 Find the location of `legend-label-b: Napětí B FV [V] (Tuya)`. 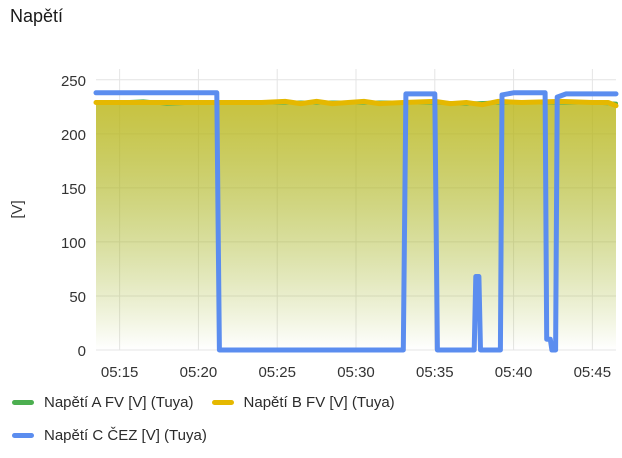

legend-label-b: Napětí B FV [V] (Tuya) is located at coordinates (319, 402).